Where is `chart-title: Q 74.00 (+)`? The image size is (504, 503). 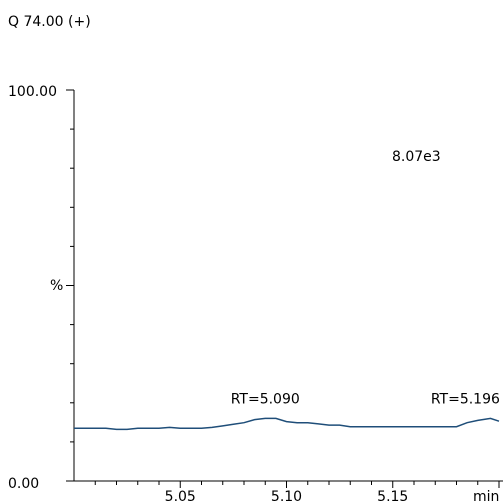 chart-title: Q 74.00 (+) is located at coordinates (49, 22).